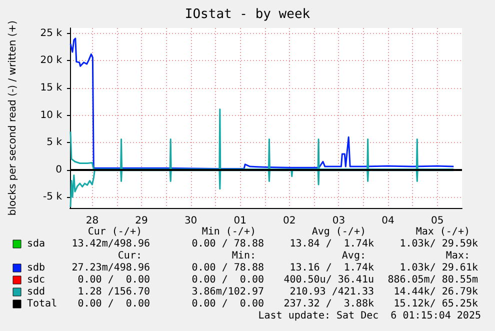 The width and height of the screenshot is (495, 331). Describe the element at coordinates (439, 268) in the screenshot. I see `text: 1.03k/ 29.61k` at that location.